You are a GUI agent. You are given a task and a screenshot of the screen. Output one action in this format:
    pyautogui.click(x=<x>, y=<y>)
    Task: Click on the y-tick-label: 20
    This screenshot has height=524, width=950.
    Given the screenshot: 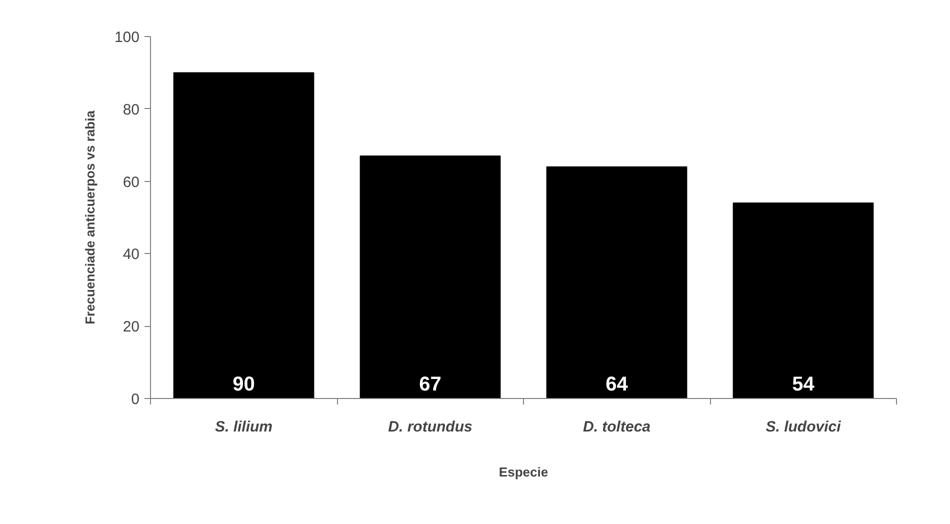 What is the action you would take?
    pyautogui.click(x=131, y=327)
    